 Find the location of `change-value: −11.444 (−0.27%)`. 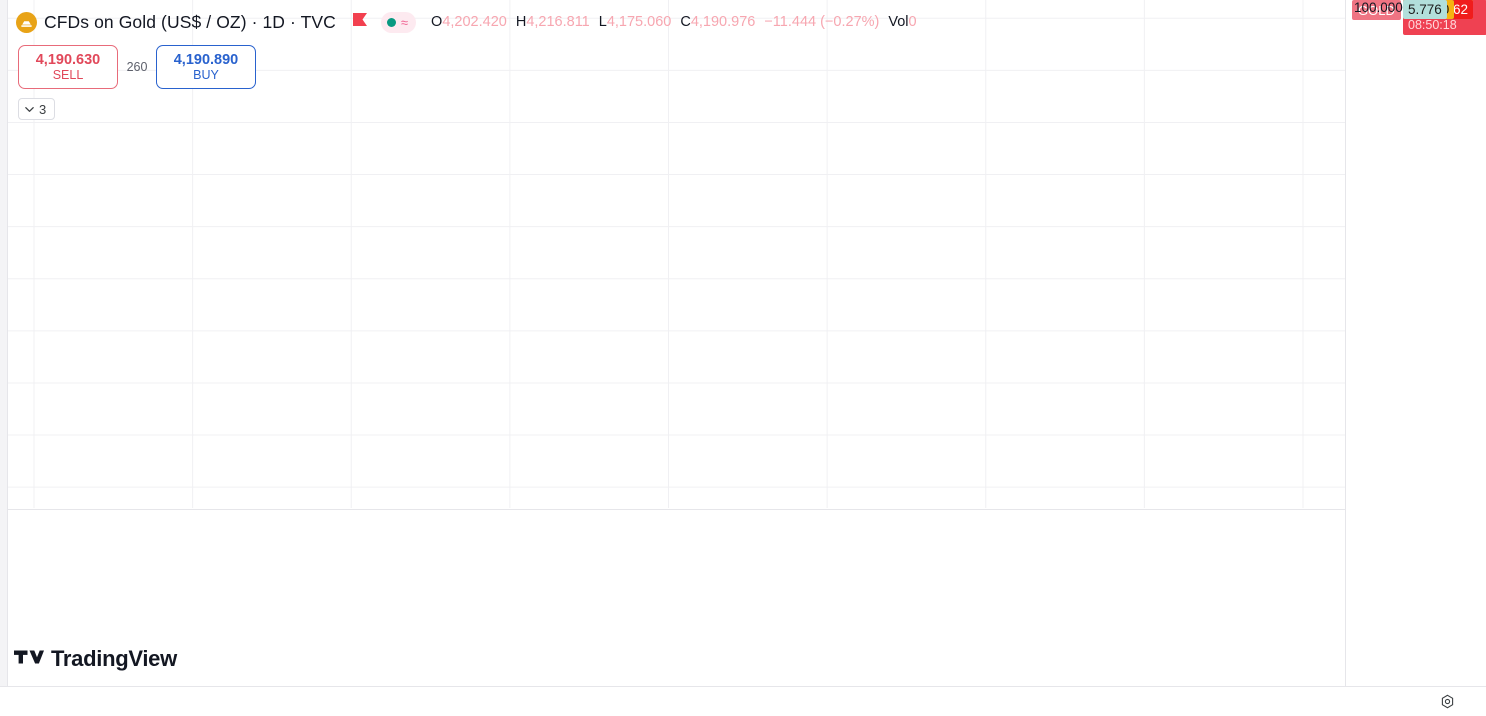

change-value: −11.444 (−0.27%) is located at coordinates (822, 22).